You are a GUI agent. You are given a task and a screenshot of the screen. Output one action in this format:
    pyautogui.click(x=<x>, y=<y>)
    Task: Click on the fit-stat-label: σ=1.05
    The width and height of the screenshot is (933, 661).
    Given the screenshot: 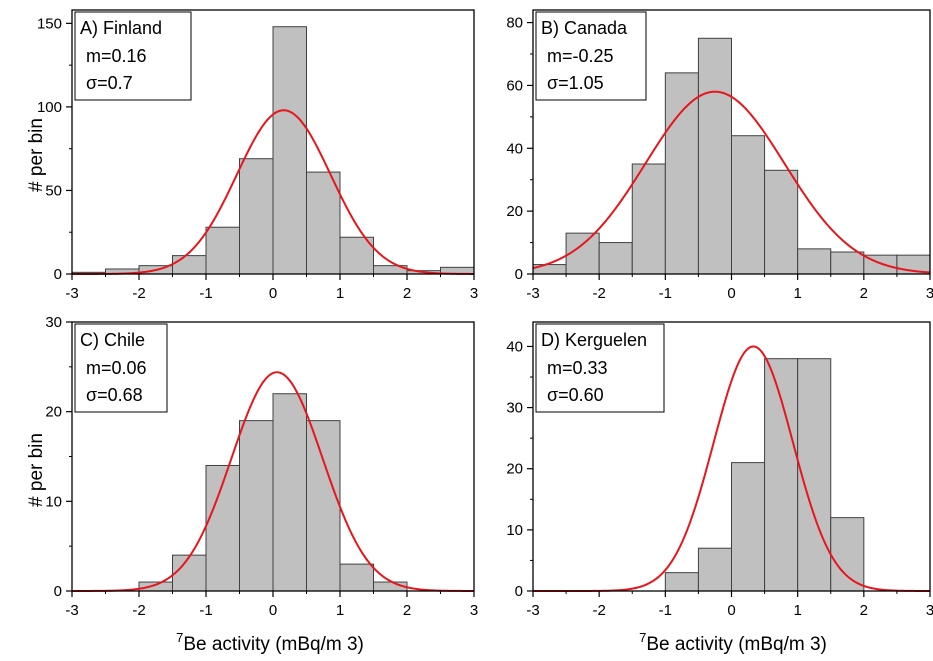 What is the action you would take?
    pyautogui.click(x=575, y=83)
    